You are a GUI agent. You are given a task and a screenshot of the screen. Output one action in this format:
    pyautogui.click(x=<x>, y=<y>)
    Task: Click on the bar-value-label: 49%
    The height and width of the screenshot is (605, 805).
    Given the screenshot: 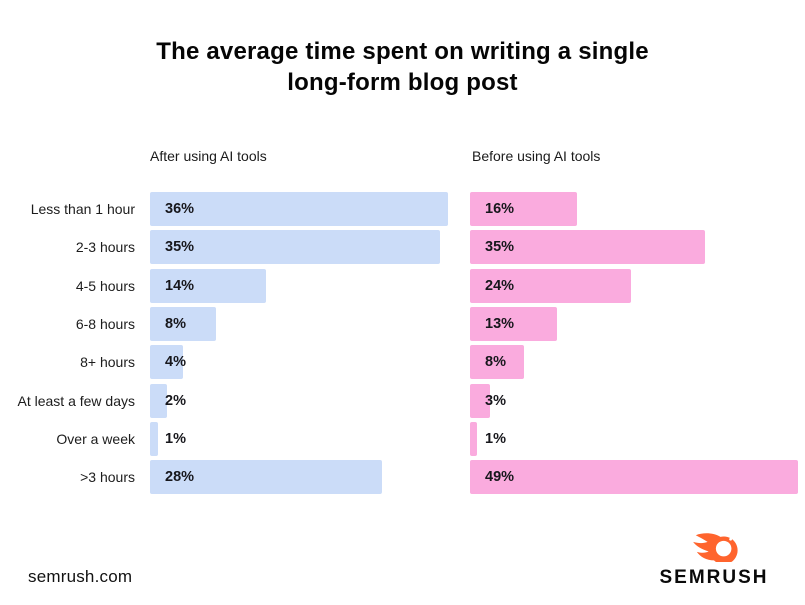 What is the action you would take?
    pyautogui.click(x=500, y=477)
    